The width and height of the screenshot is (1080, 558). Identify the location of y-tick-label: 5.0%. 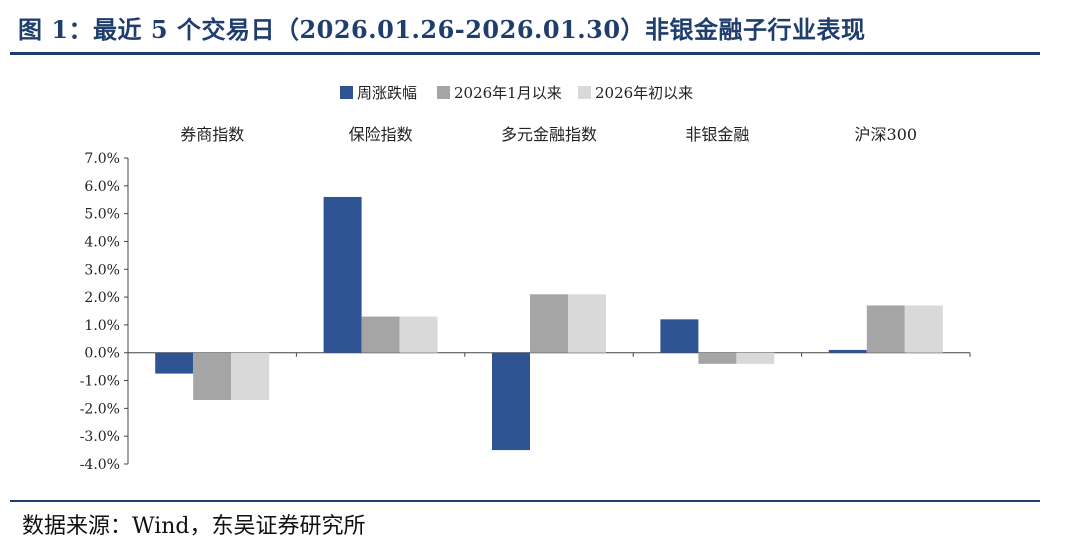
(102, 215).